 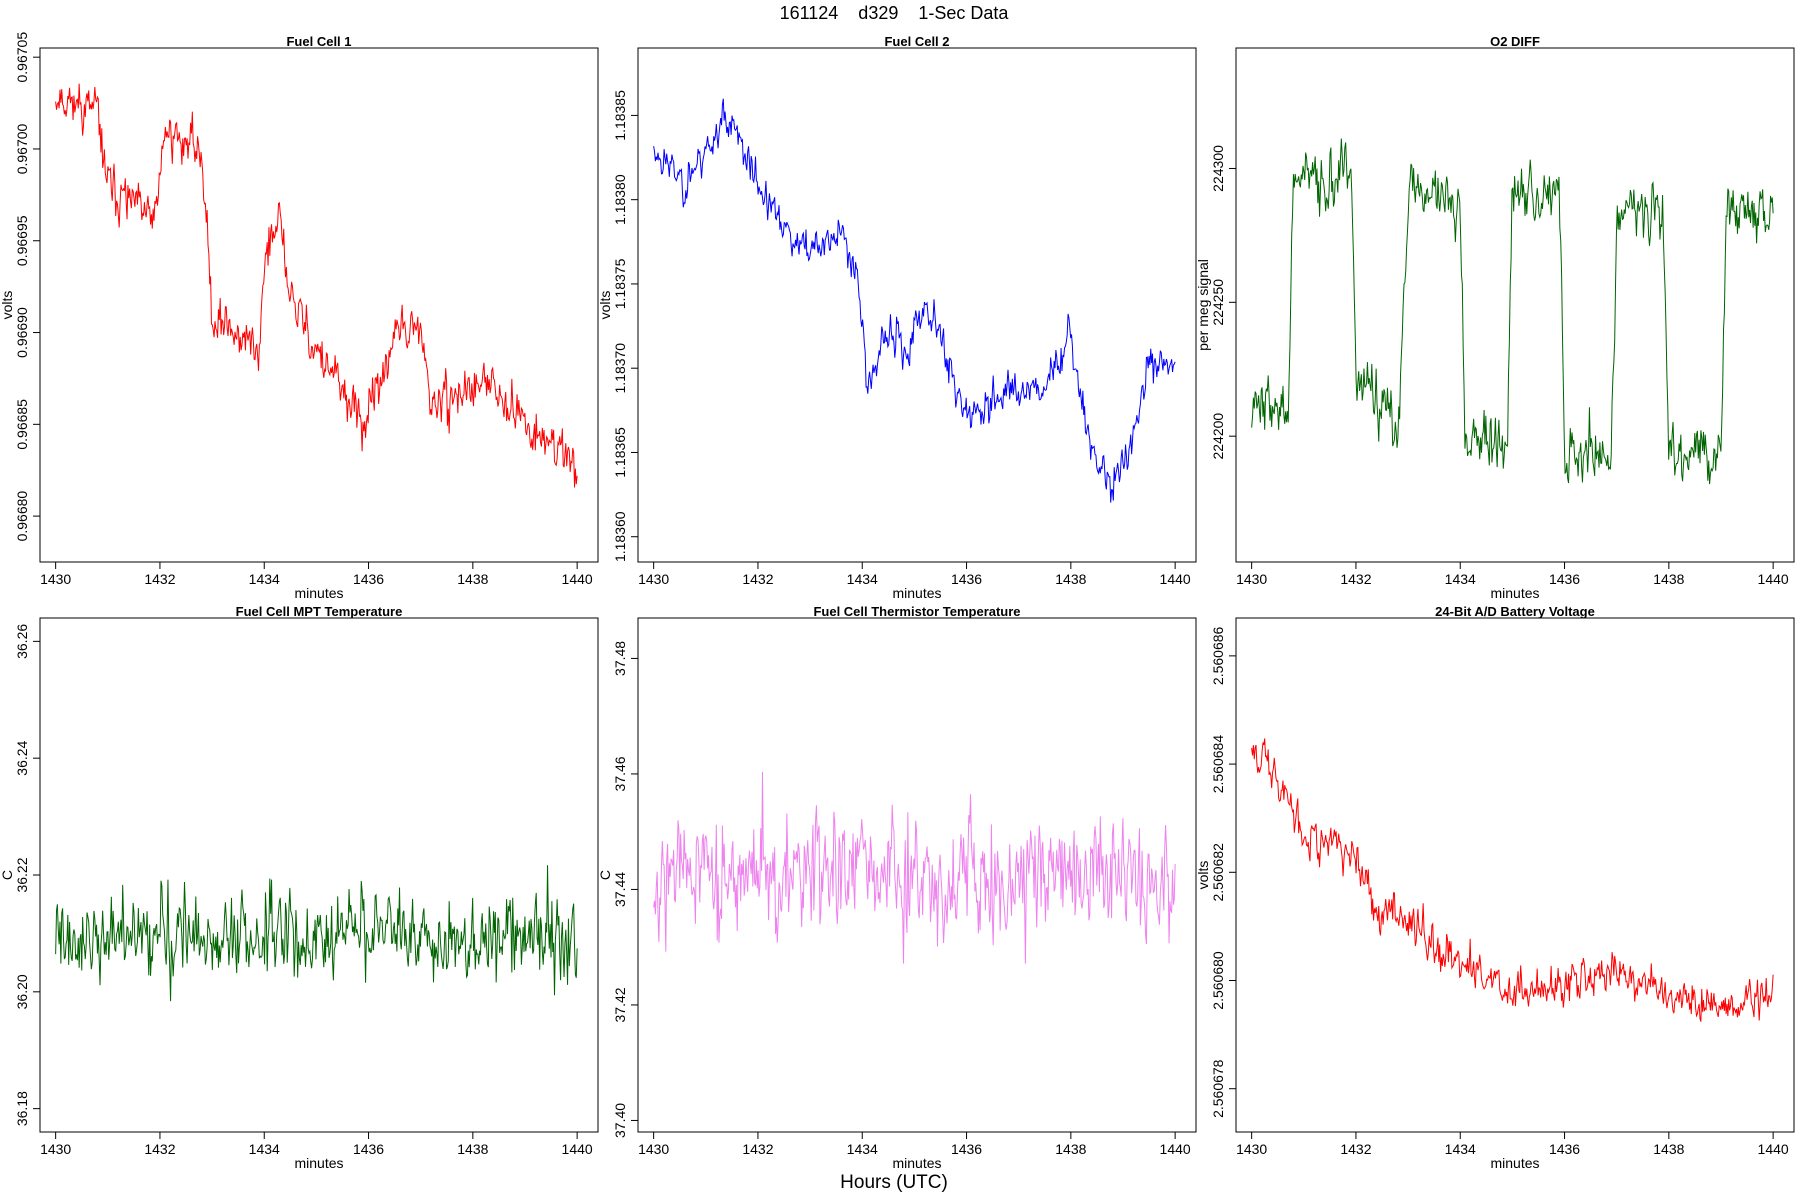 What do you see at coordinates (895, 13) in the screenshot?
I see `figure-suptitle: 161124 d329 1-Sec Data` at bounding box center [895, 13].